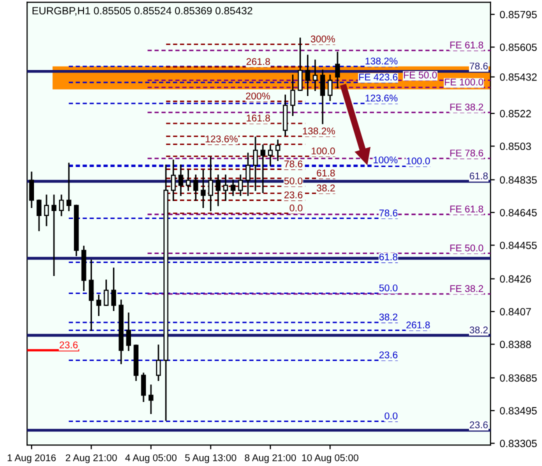 This screenshot has width=542, height=466. I want to click on y-tick-label: 0.83685, so click(518, 378).